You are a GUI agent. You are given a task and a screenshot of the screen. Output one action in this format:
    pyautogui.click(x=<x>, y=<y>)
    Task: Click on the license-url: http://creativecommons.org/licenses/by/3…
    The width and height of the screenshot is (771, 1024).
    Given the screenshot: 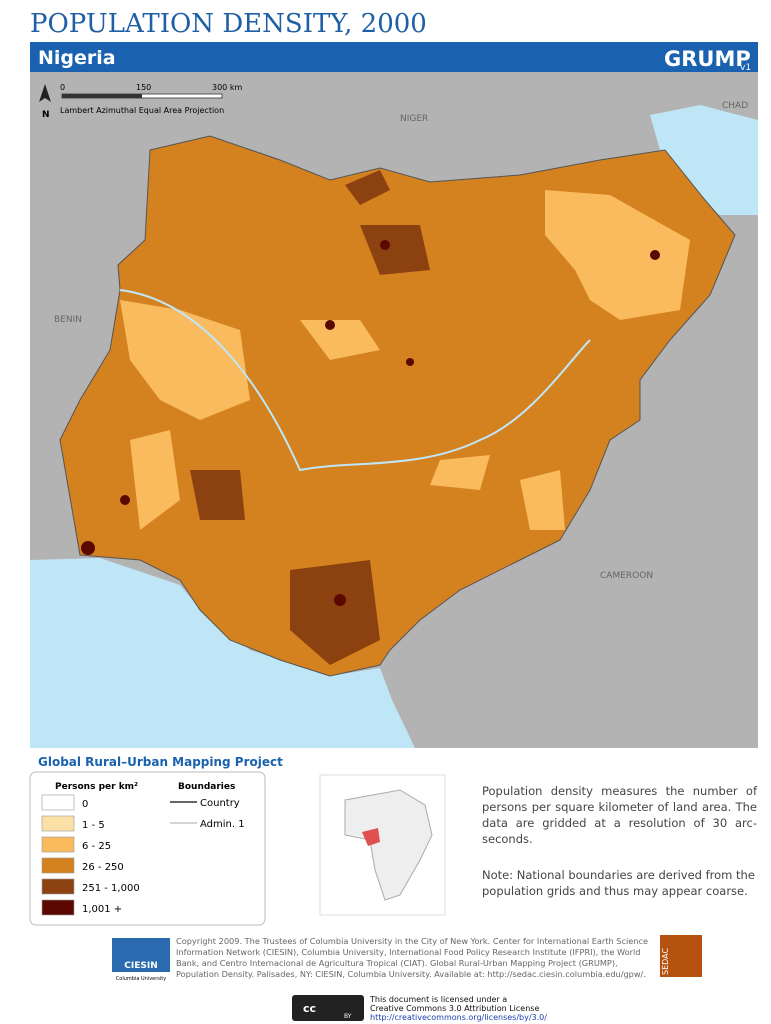 What is the action you would take?
    pyautogui.click(x=458, y=1017)
    